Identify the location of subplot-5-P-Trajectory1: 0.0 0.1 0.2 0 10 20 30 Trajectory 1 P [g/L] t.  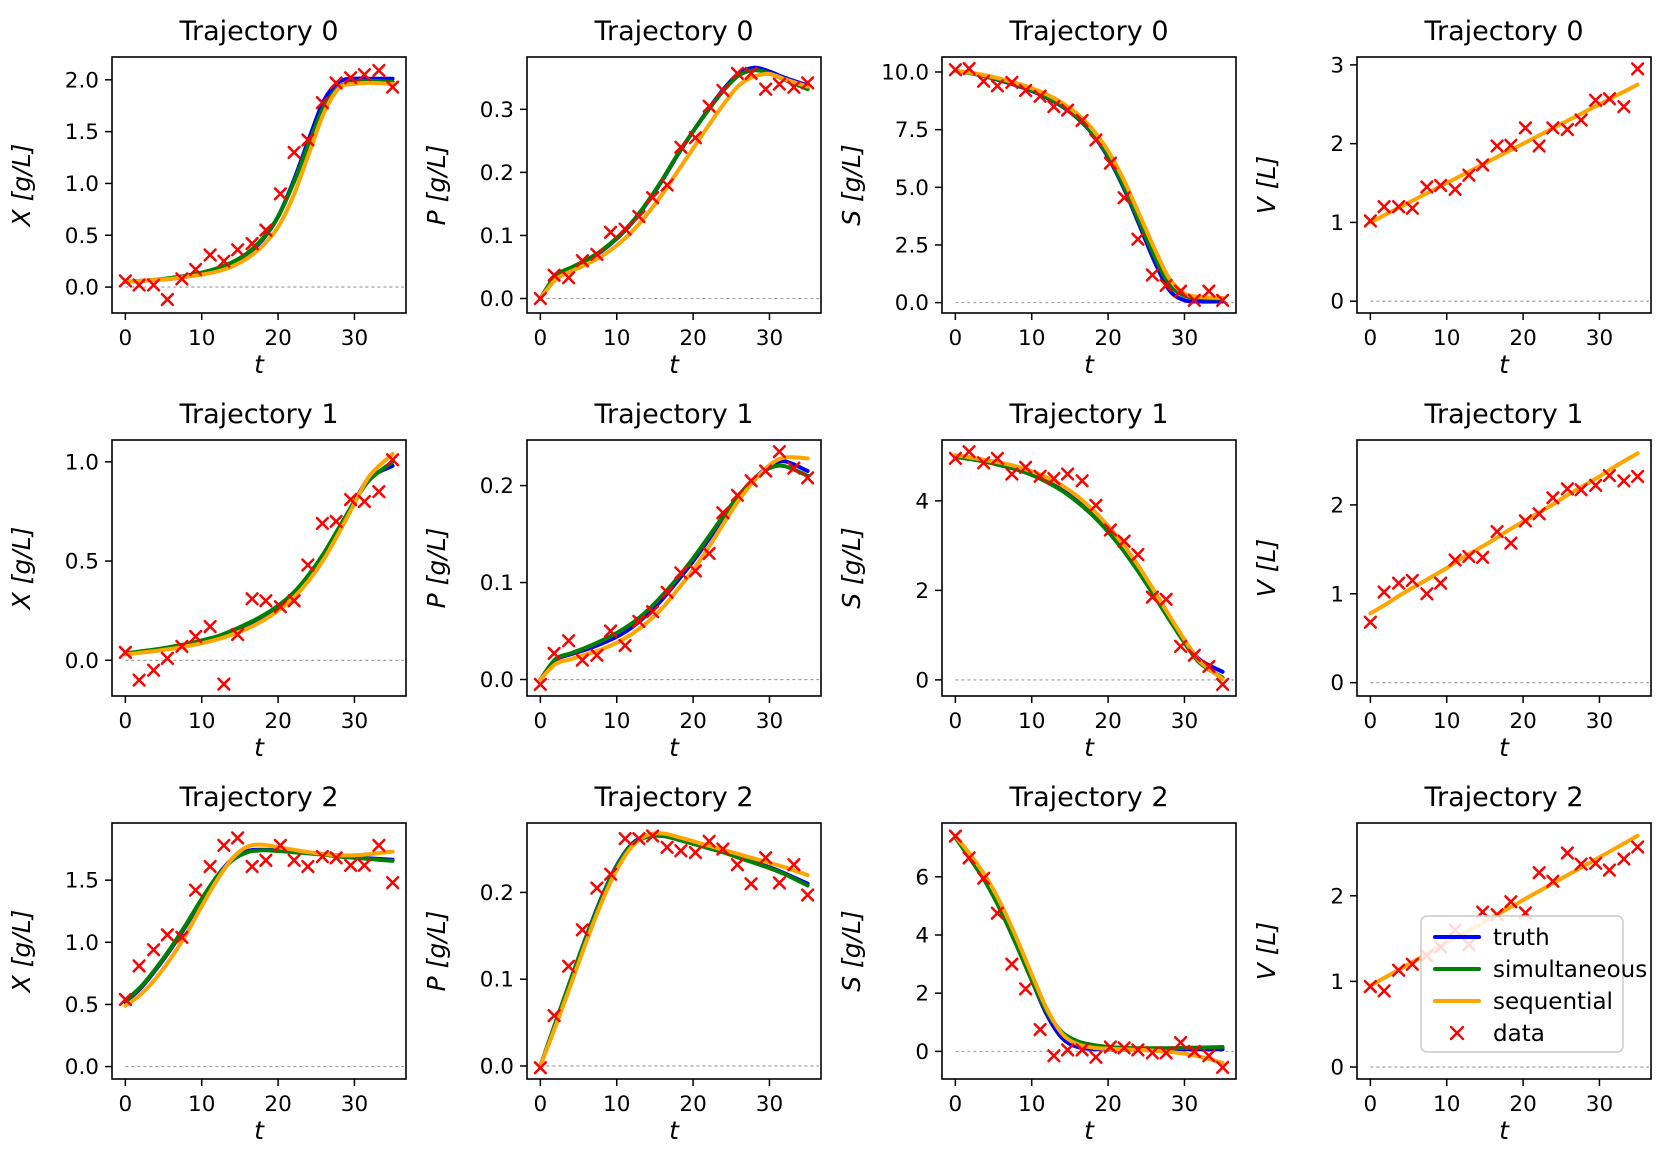
(622, 580).